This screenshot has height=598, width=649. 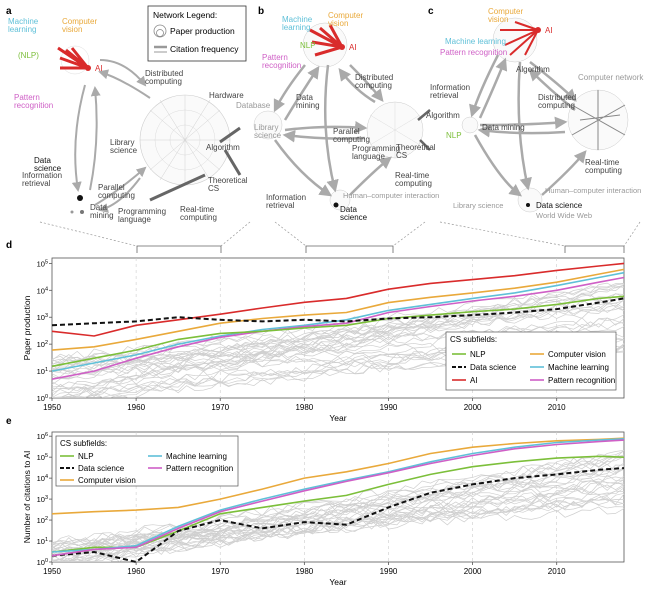 I want to click on net-a-label-hw: Hardware, so click(x=226, y=95).